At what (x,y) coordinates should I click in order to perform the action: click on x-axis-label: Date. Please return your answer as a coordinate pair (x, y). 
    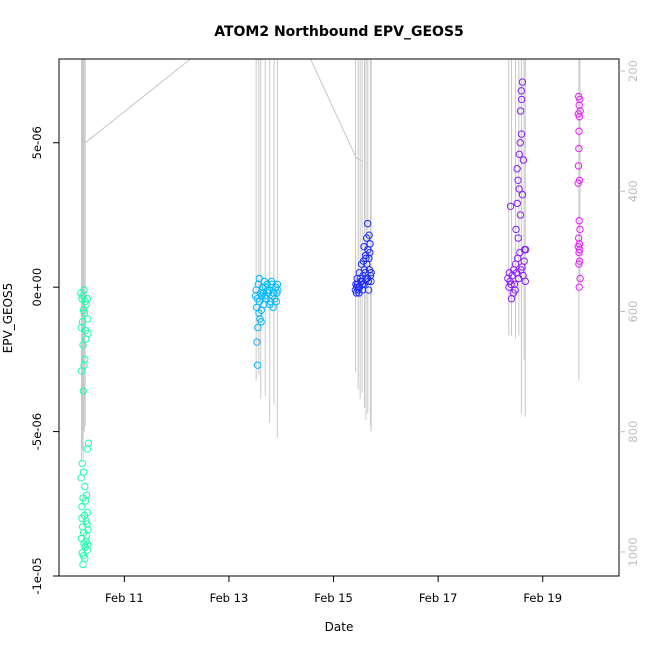
    Looking at the image, I should click on (339, 627).